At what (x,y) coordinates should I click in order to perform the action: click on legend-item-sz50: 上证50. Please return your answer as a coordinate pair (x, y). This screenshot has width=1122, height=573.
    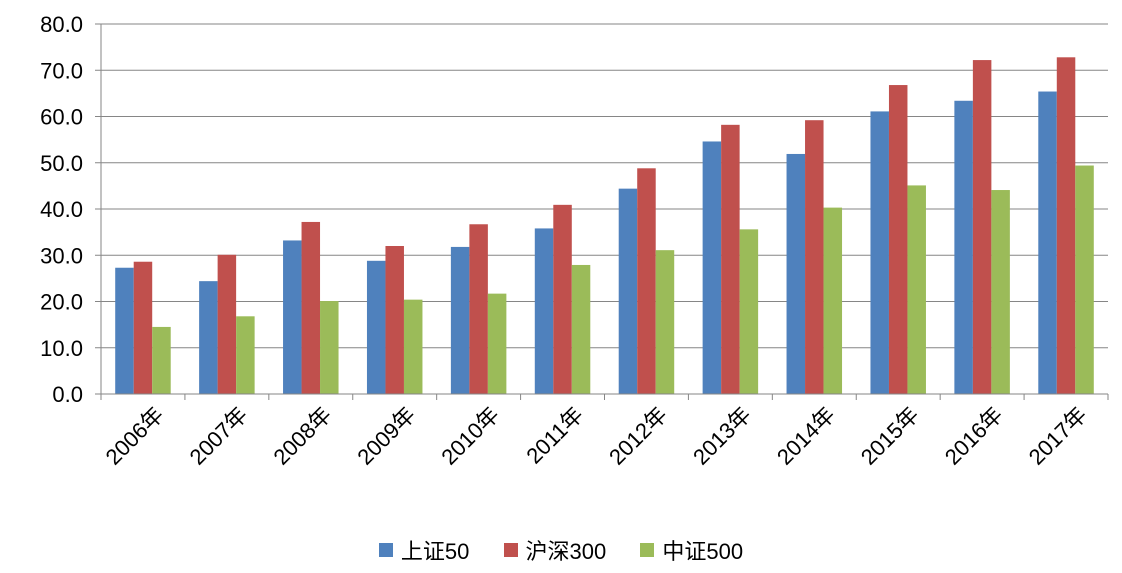
    Looking at the image, I should click on (424, 550).